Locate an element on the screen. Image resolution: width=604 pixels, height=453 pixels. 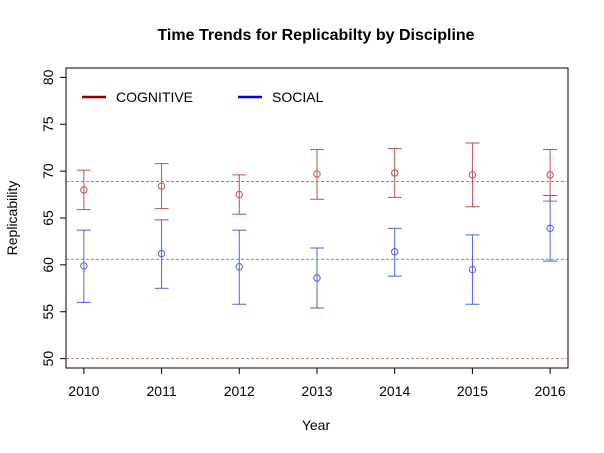
y-tick-label: 70 is located at coordinates (48, 171).